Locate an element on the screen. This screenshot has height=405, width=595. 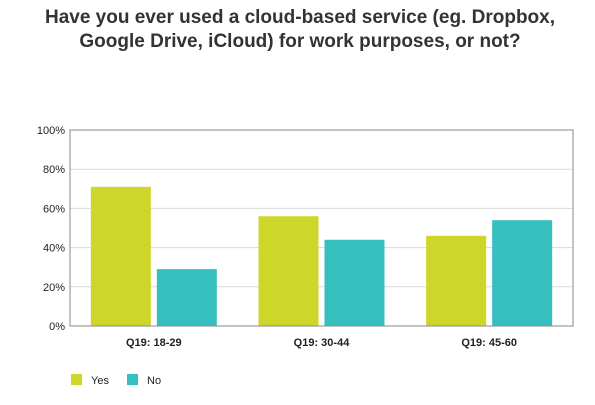
y-tick-label: 20% is located at coordinates (54, 288).